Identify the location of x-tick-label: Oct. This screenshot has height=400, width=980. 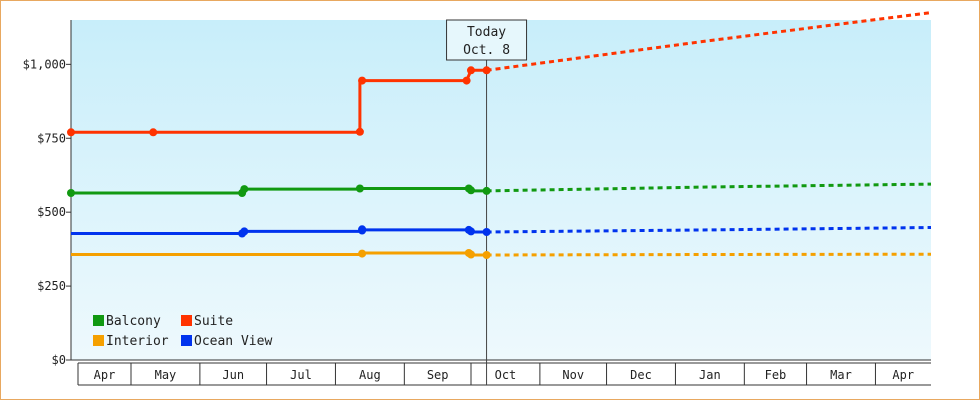
(506, 375).